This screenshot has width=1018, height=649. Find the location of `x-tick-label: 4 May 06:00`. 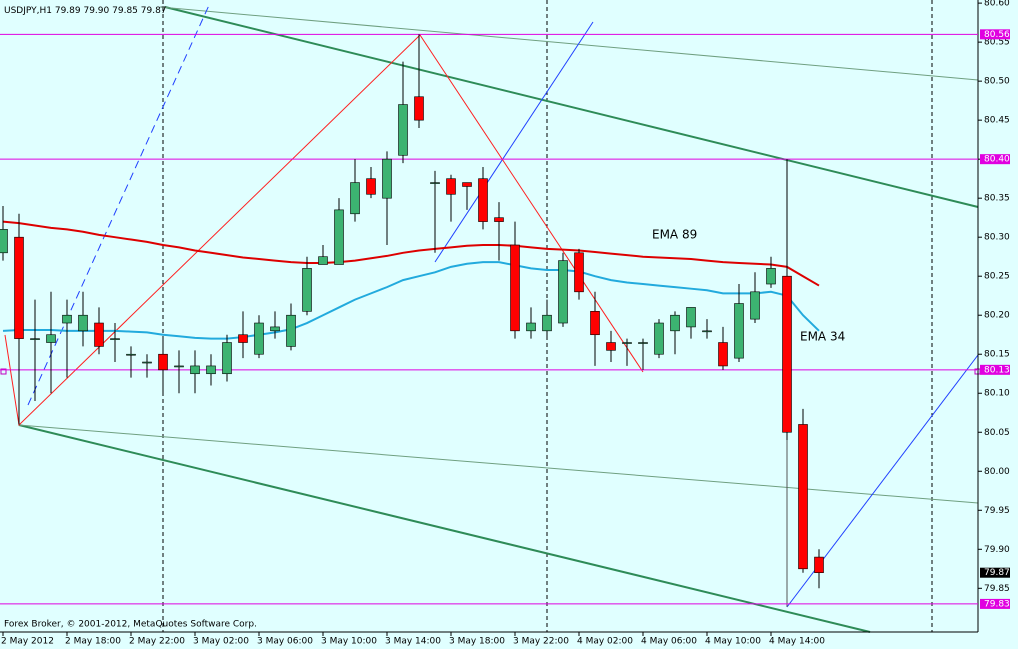

x-tick-label: 4 May 06:00 is located at coordinates (669, 642).